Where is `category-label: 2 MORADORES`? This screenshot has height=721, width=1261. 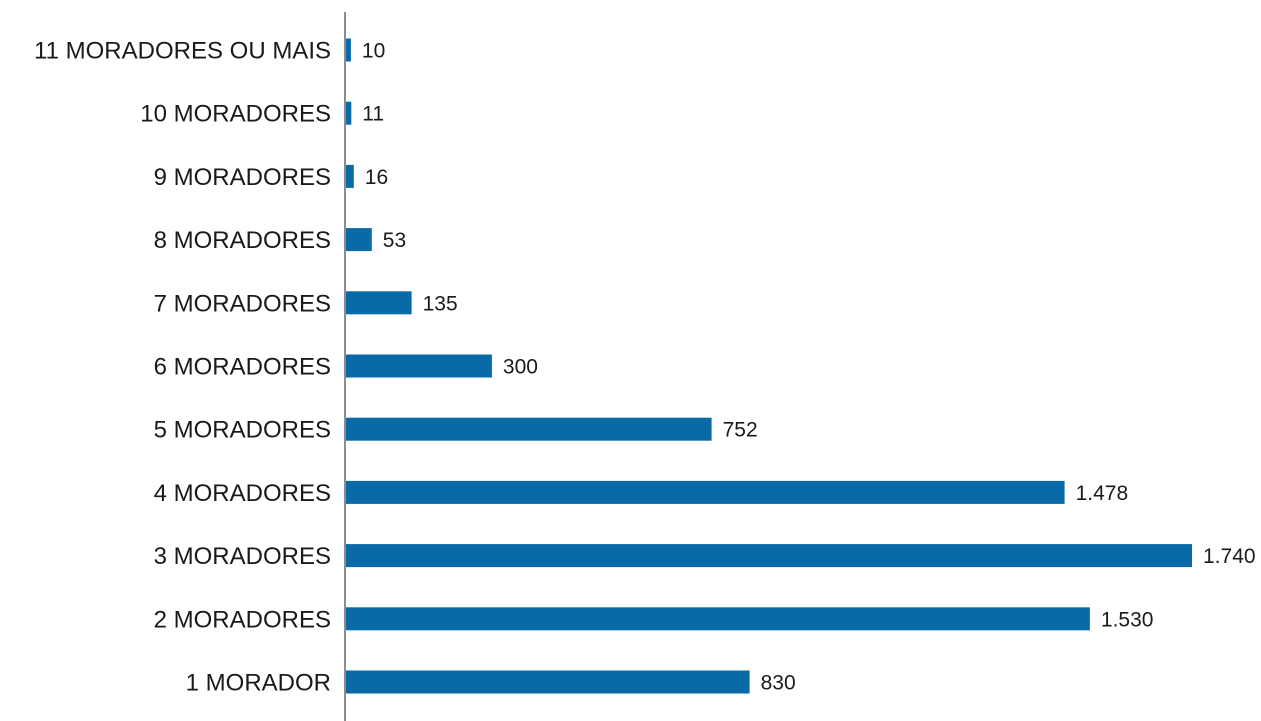
category-label: 2 MORADORES is located at coordinates (242, 619).